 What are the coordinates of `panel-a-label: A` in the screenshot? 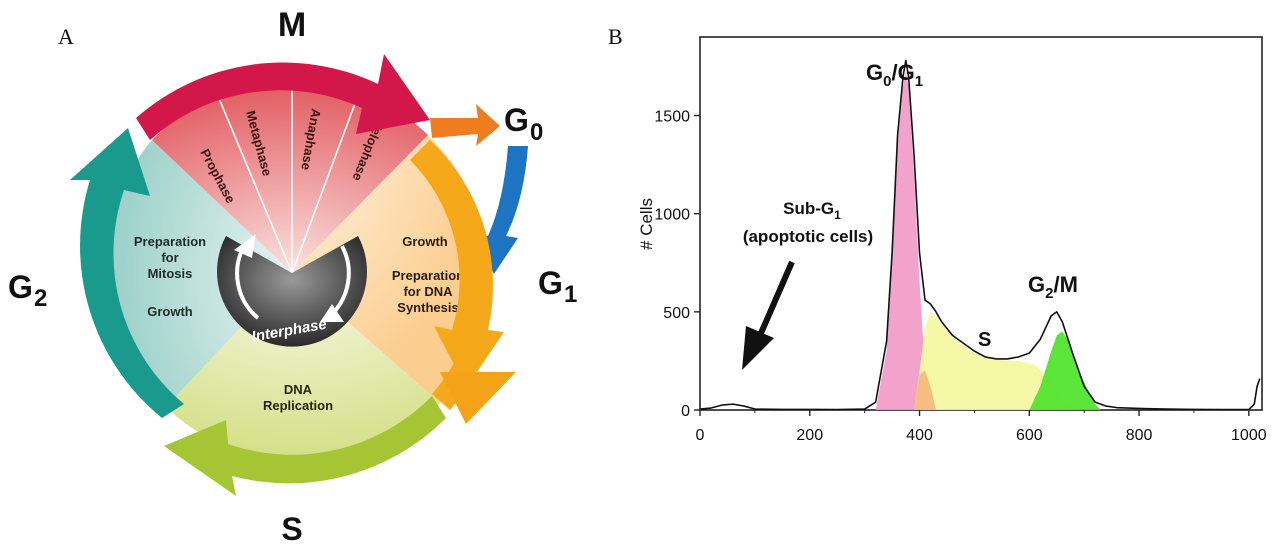 It's located at (66, 36).